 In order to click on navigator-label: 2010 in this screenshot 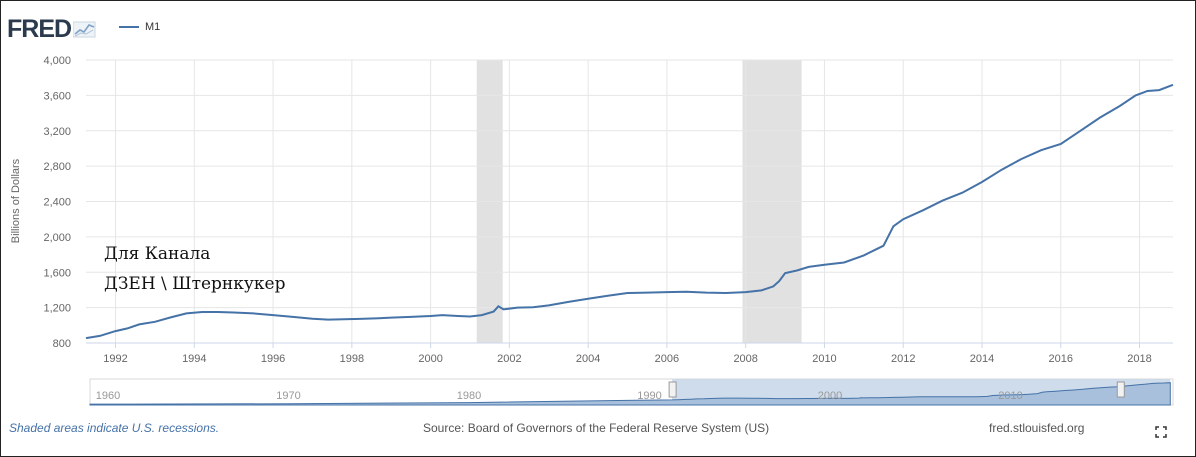, I will do `click(1010, 396)`.